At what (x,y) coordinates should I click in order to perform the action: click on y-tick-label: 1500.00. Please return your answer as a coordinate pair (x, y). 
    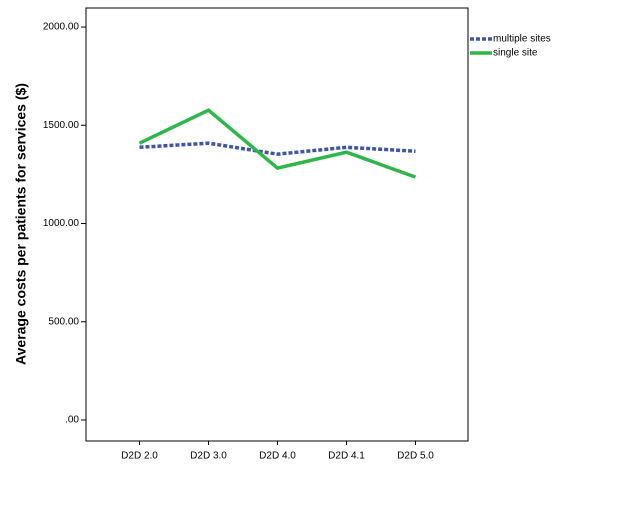
    Looking at the image, I should click on (61, 125).